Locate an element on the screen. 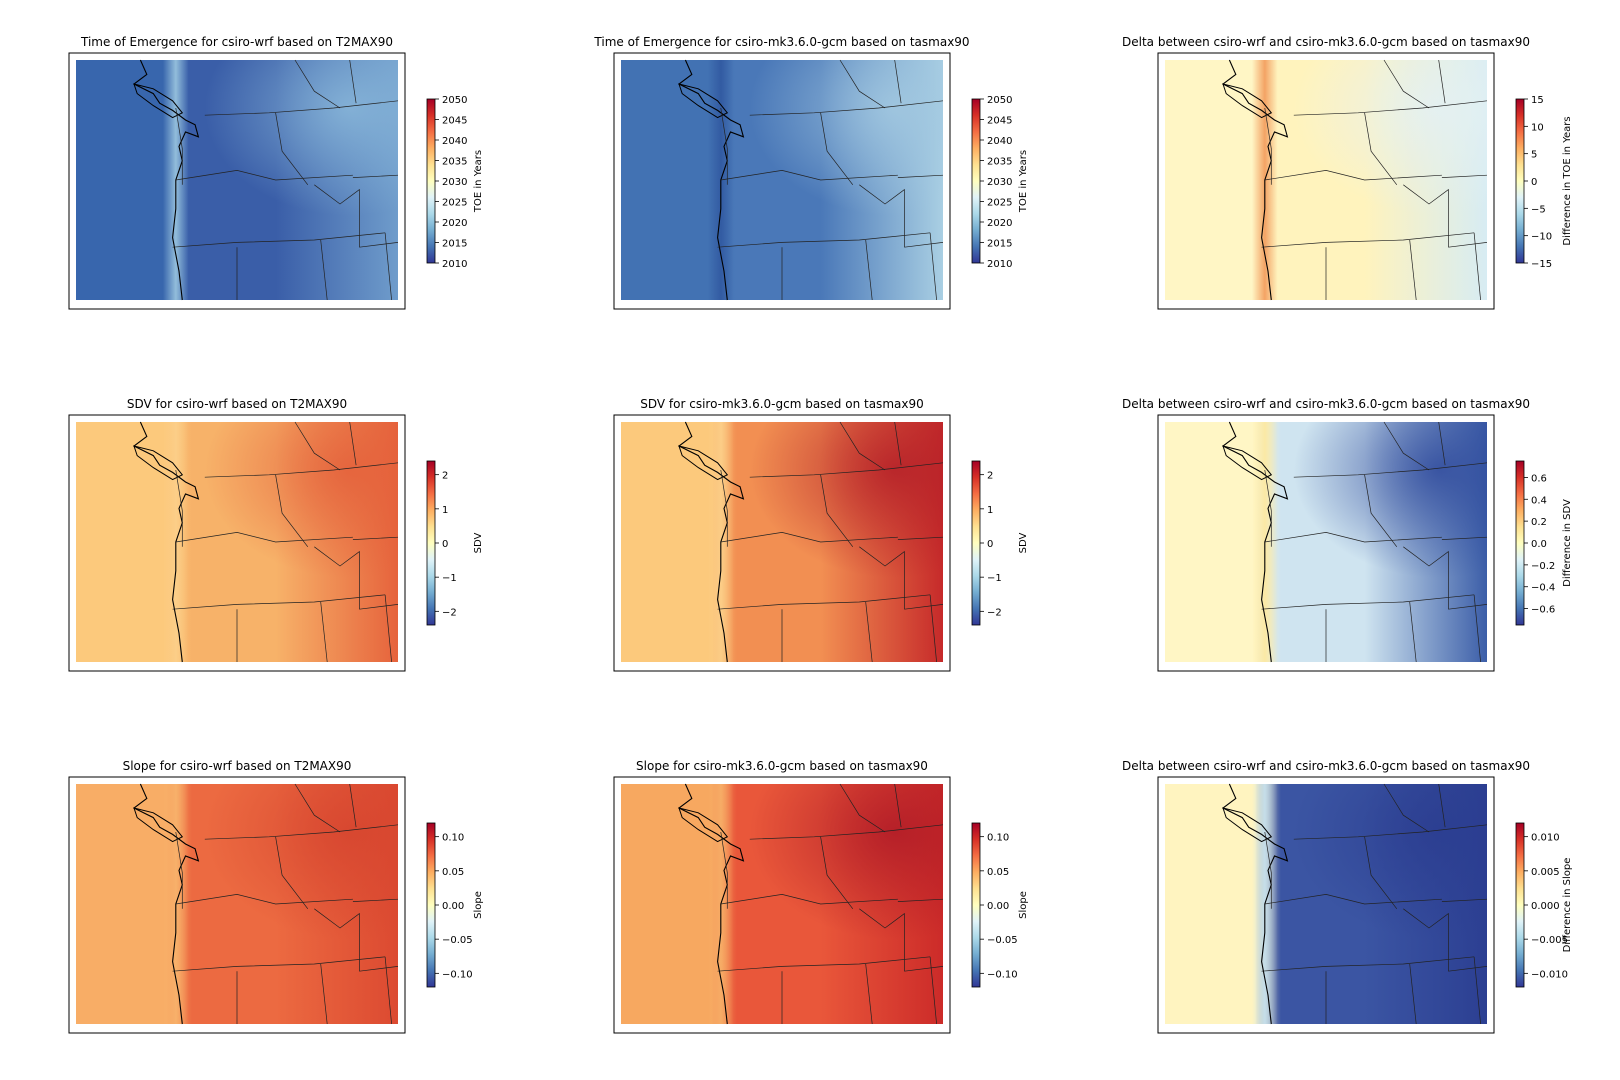 The height and width of the screenshot is (1080, 1620). colorbar-tick-label: 2025 is located at coordinates (454, 203).